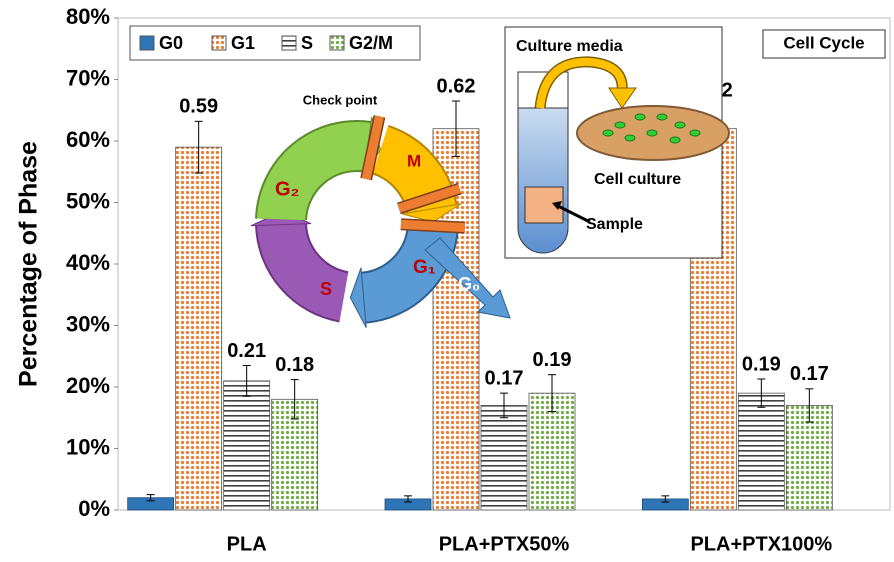 The width and height of the screenshot is (894, 562). What do you see at coordinates (614, 224) in the screenshot?
I see `diagram-label: Sample` at bounding box center [614, 224].